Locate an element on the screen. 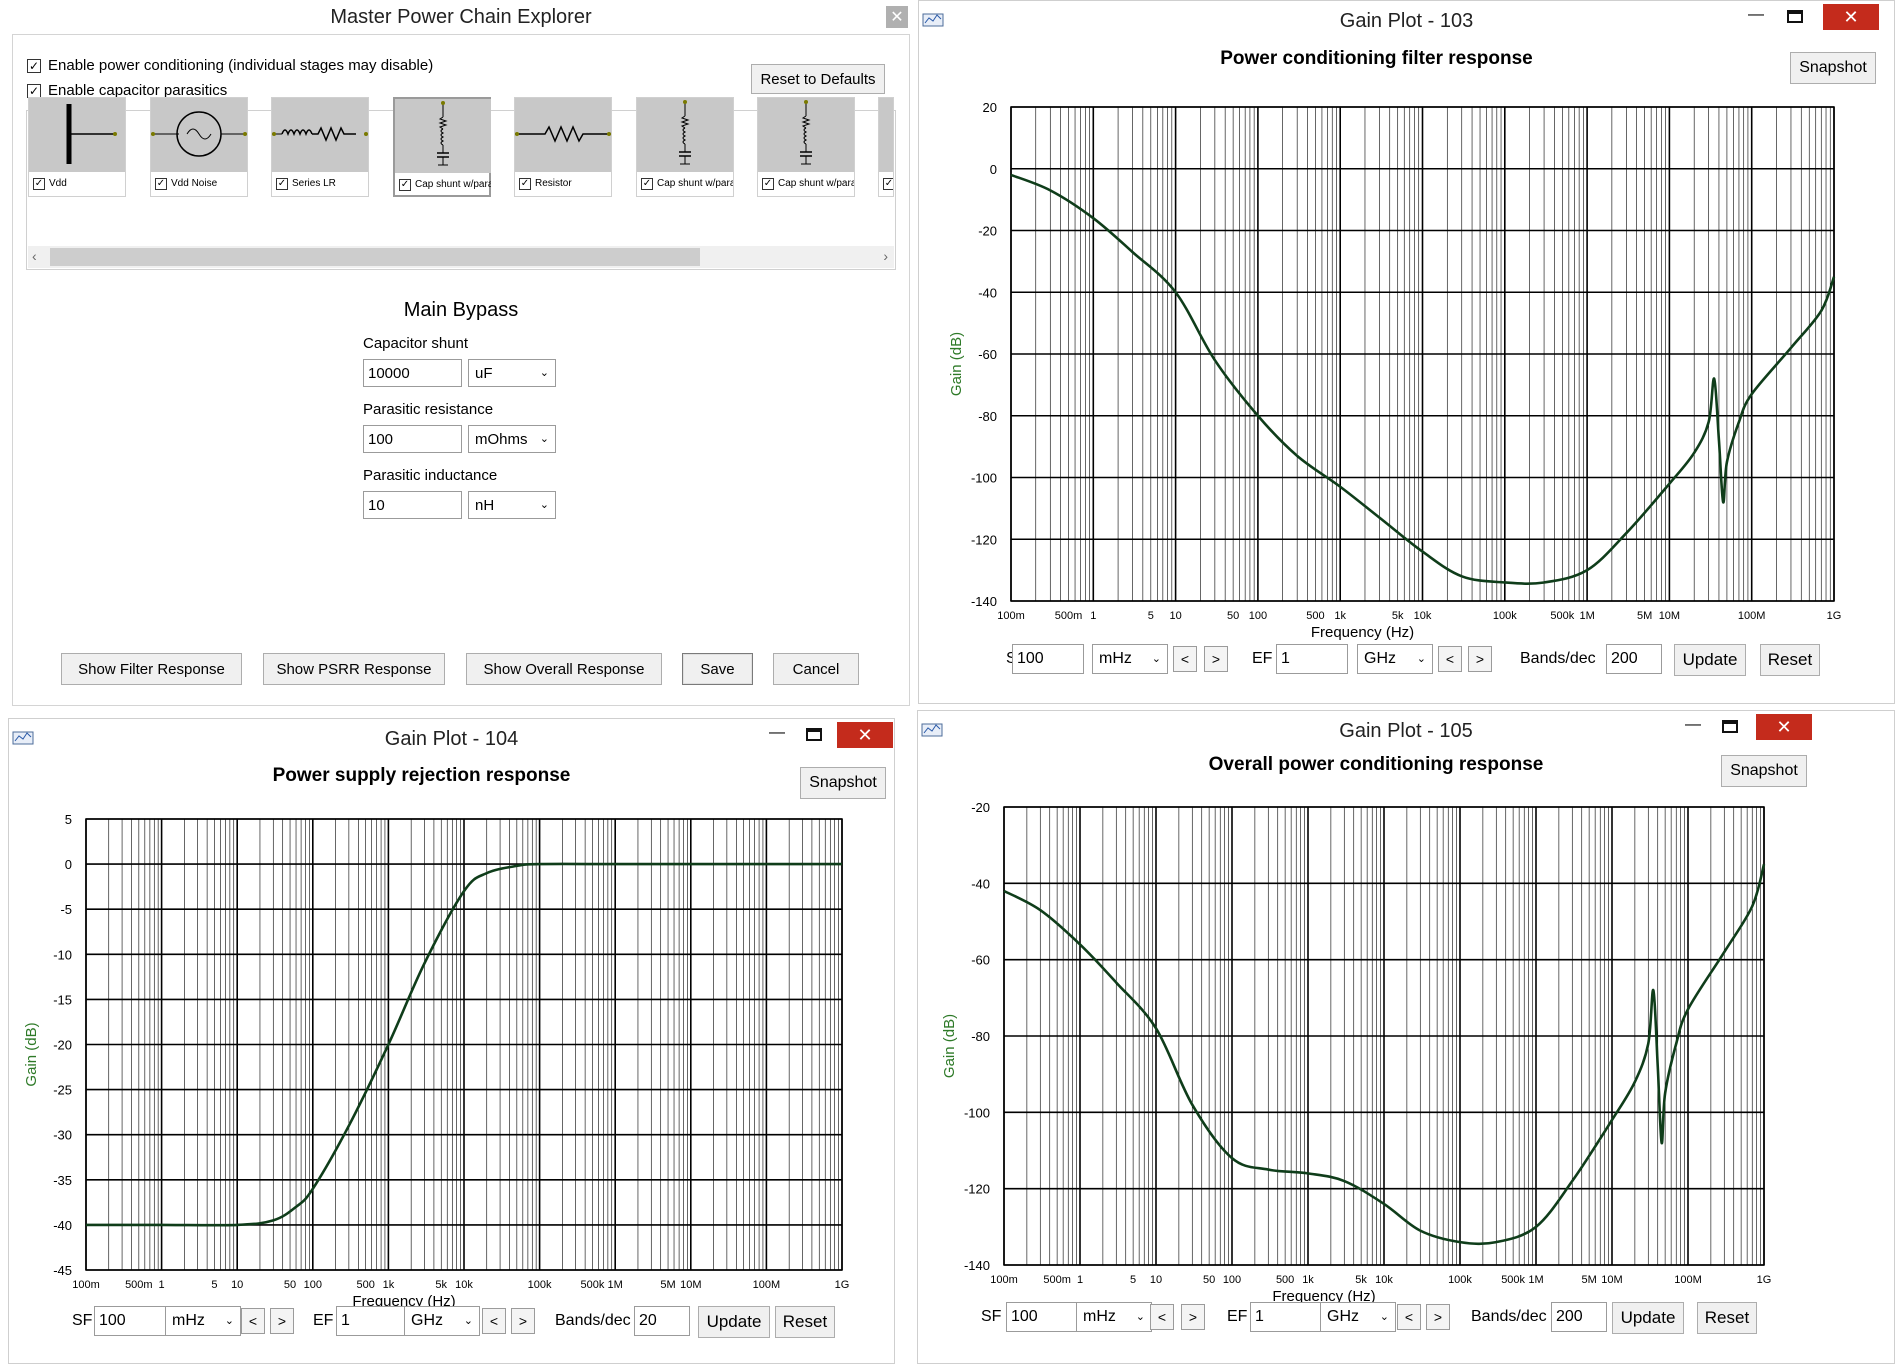 The height and width of the screenshot is (1364, 1895). enable-parasitics-label: Enable capacitor parasitics is located at coordinates (138, 90).